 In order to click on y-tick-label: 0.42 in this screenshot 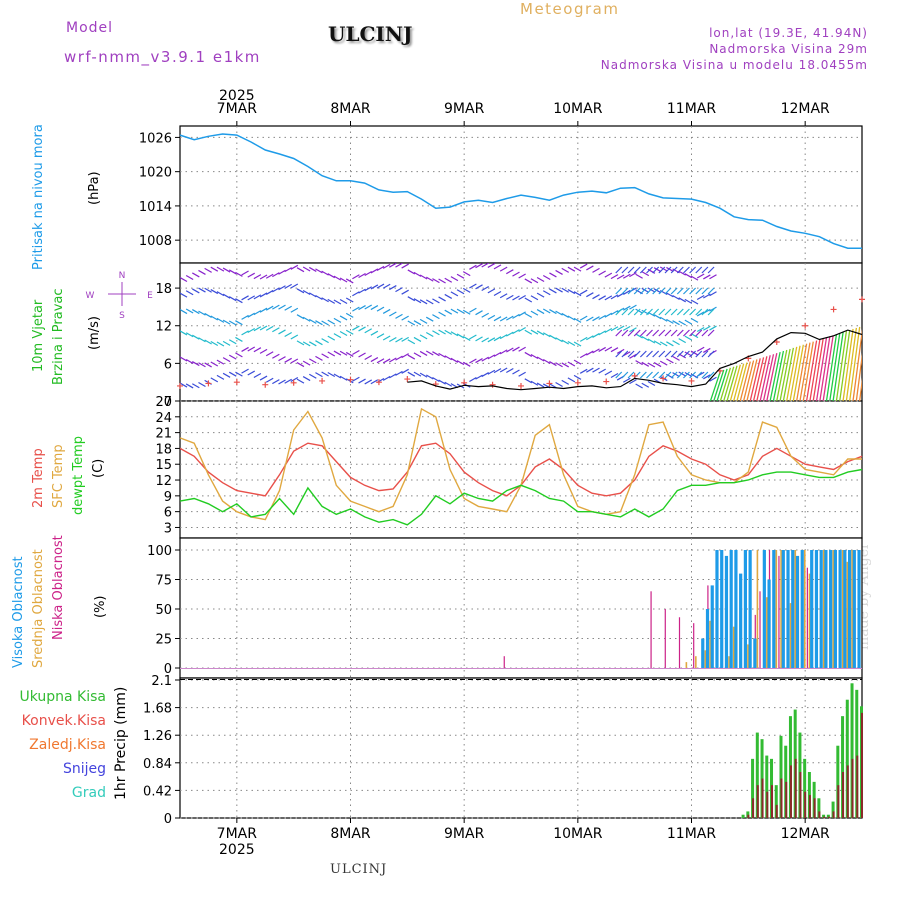, I will do `click(157, 791)`.